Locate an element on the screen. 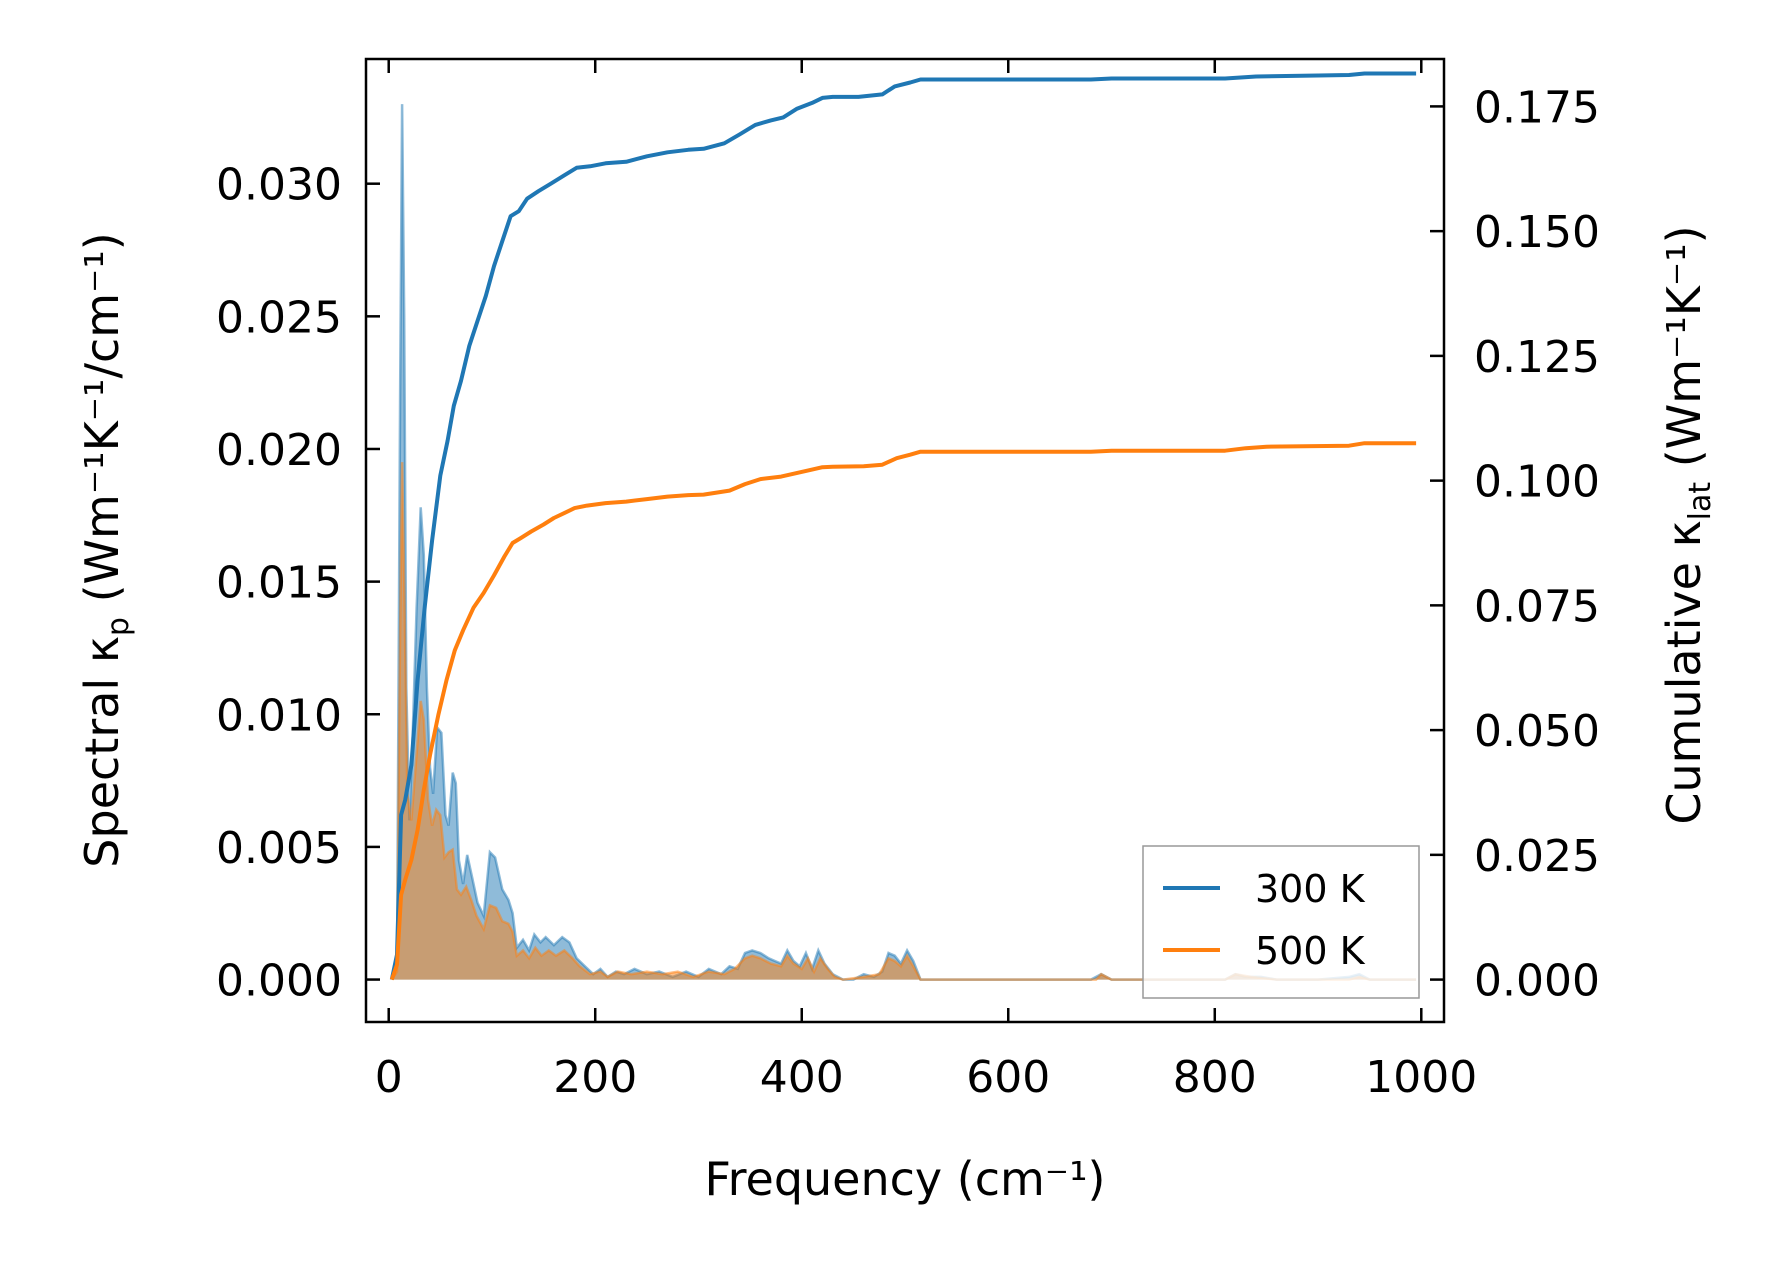 The width and height of the screenshot is (1790, 1264). right-axis-title: Cumulative κlat (Wm⁻¹K⁻¹) is located at coordinates (1687, 524).